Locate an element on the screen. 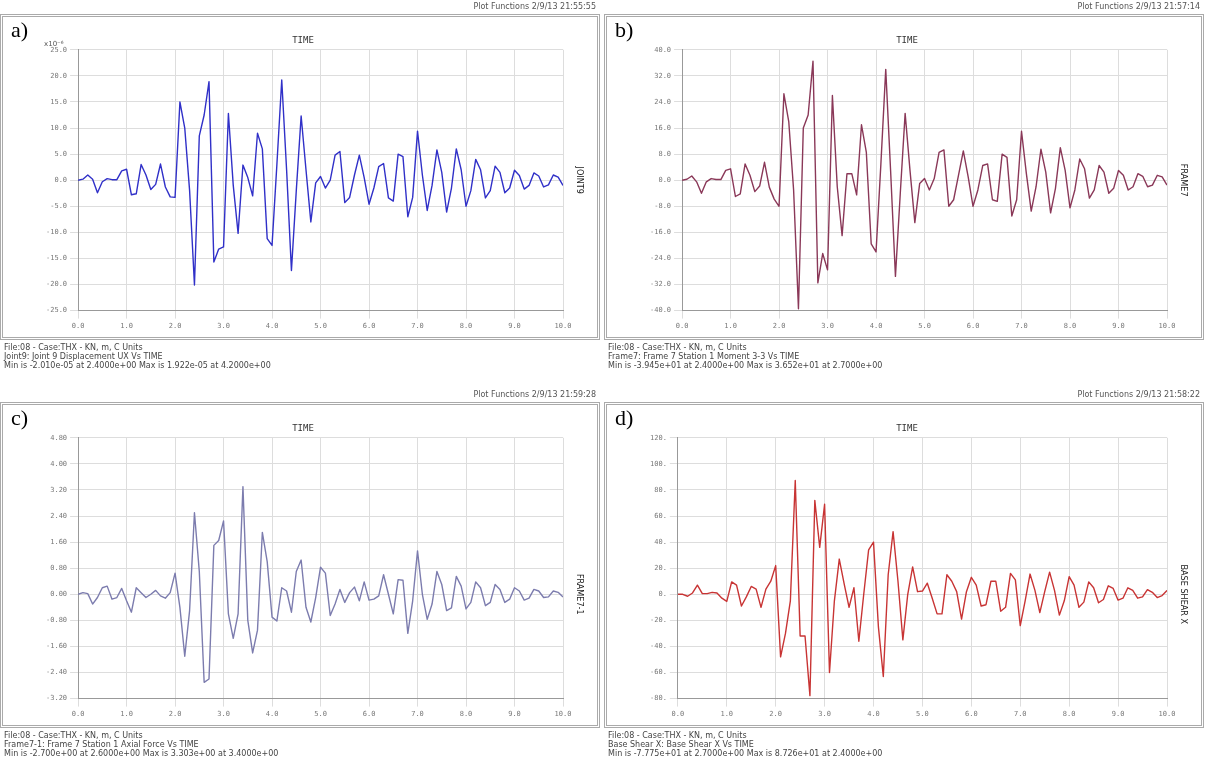  text: Plot Functions 2/9/13 21:59:28 is located at coordinates (534, 395).